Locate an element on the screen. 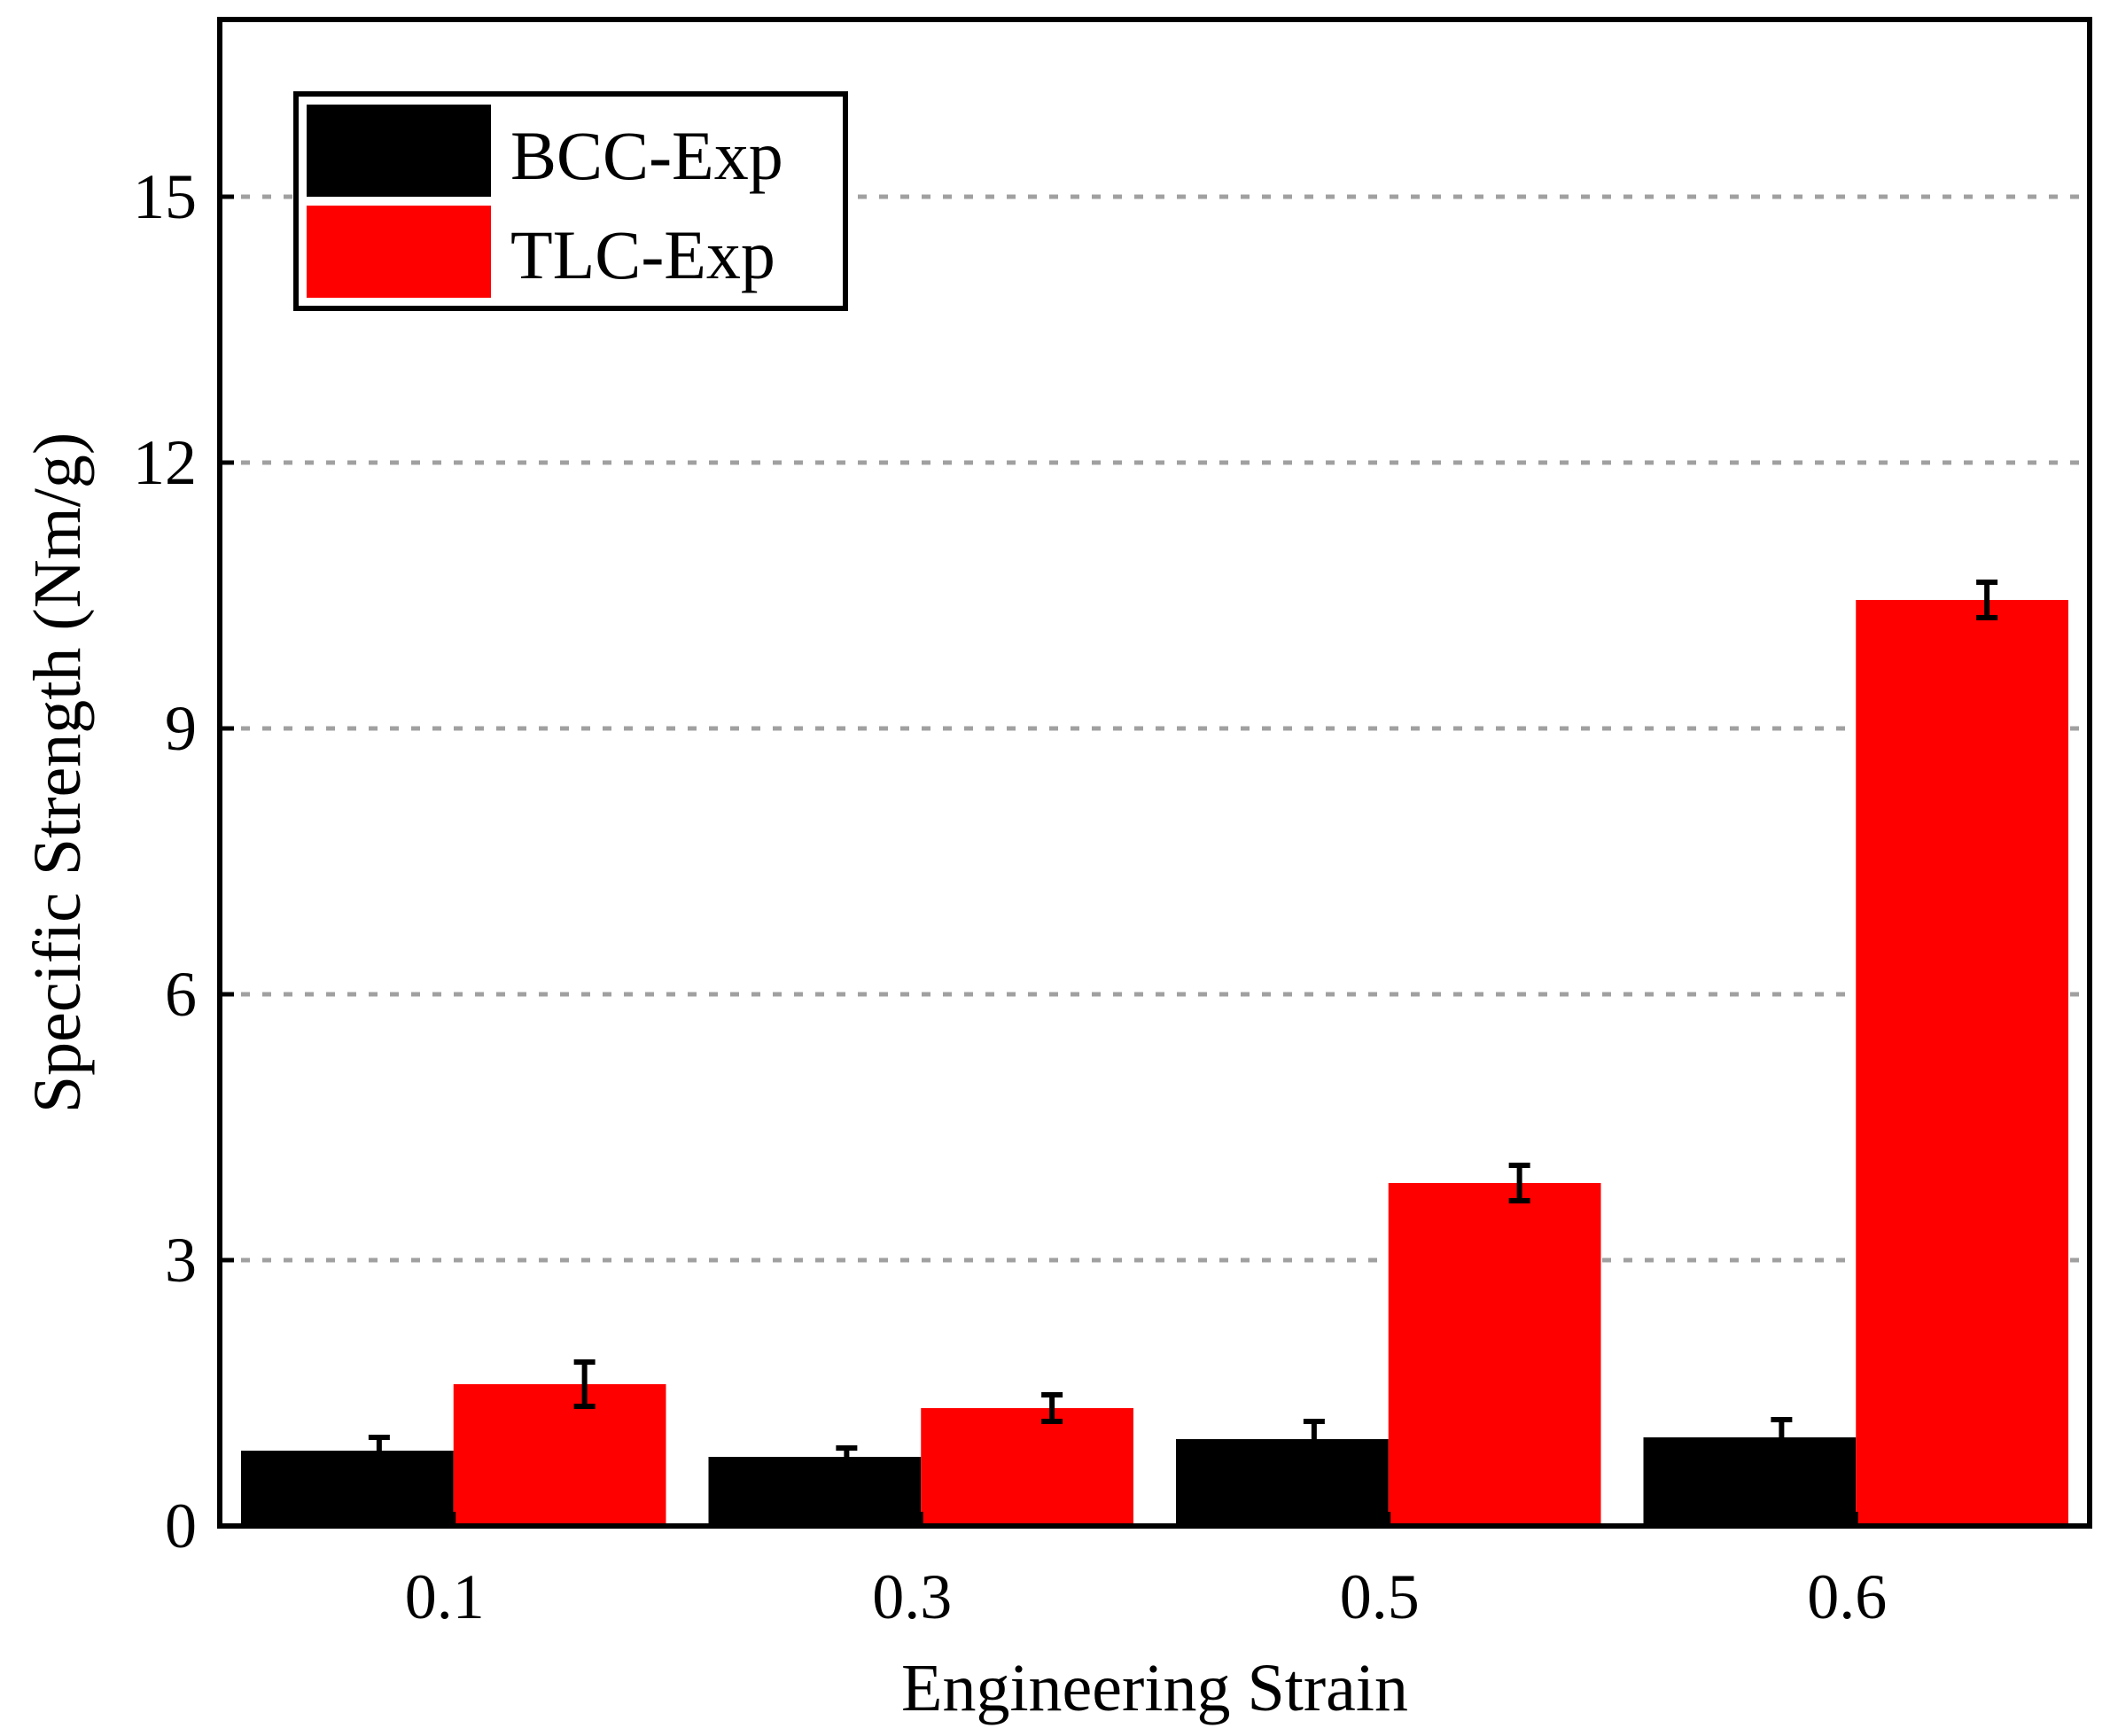  legend-label-bcc-exp: BCC-Exp is located at coordinates (646, 155).